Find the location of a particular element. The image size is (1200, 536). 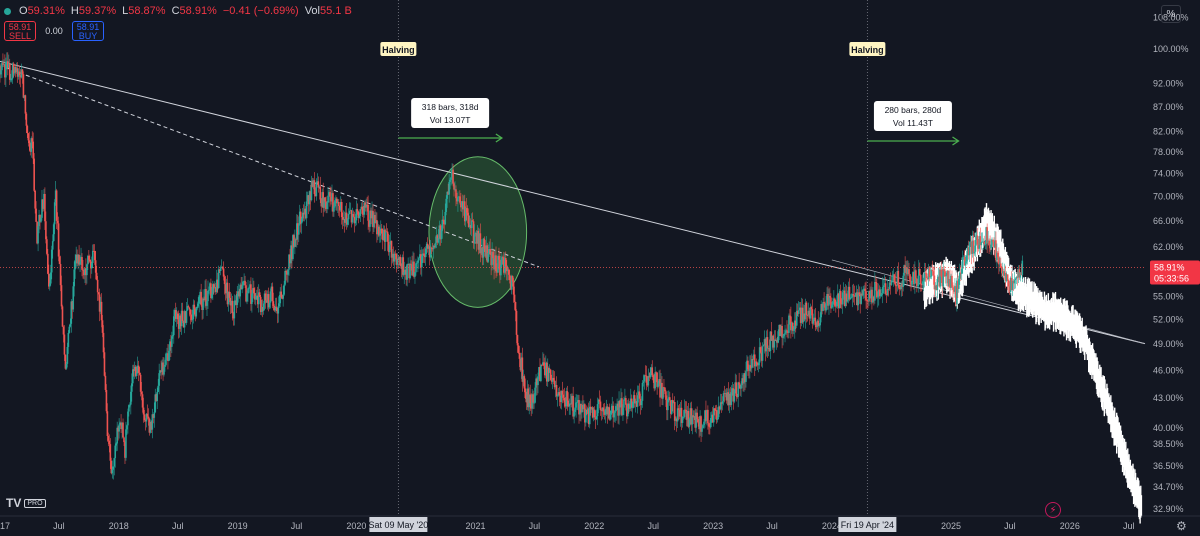

measure-arrow-head is located at coordinates (499, 138).